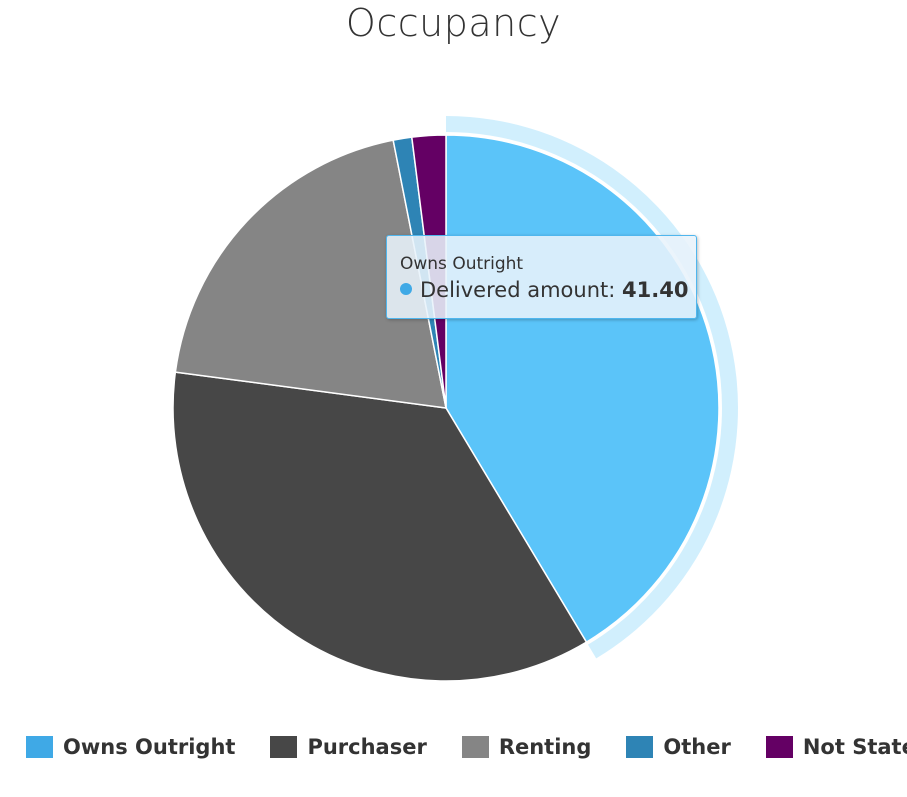  What do you see at coordinates (367, 747) in the screenshot?
I see `legend-label: Purchaser` at bounding box center [367, 747].